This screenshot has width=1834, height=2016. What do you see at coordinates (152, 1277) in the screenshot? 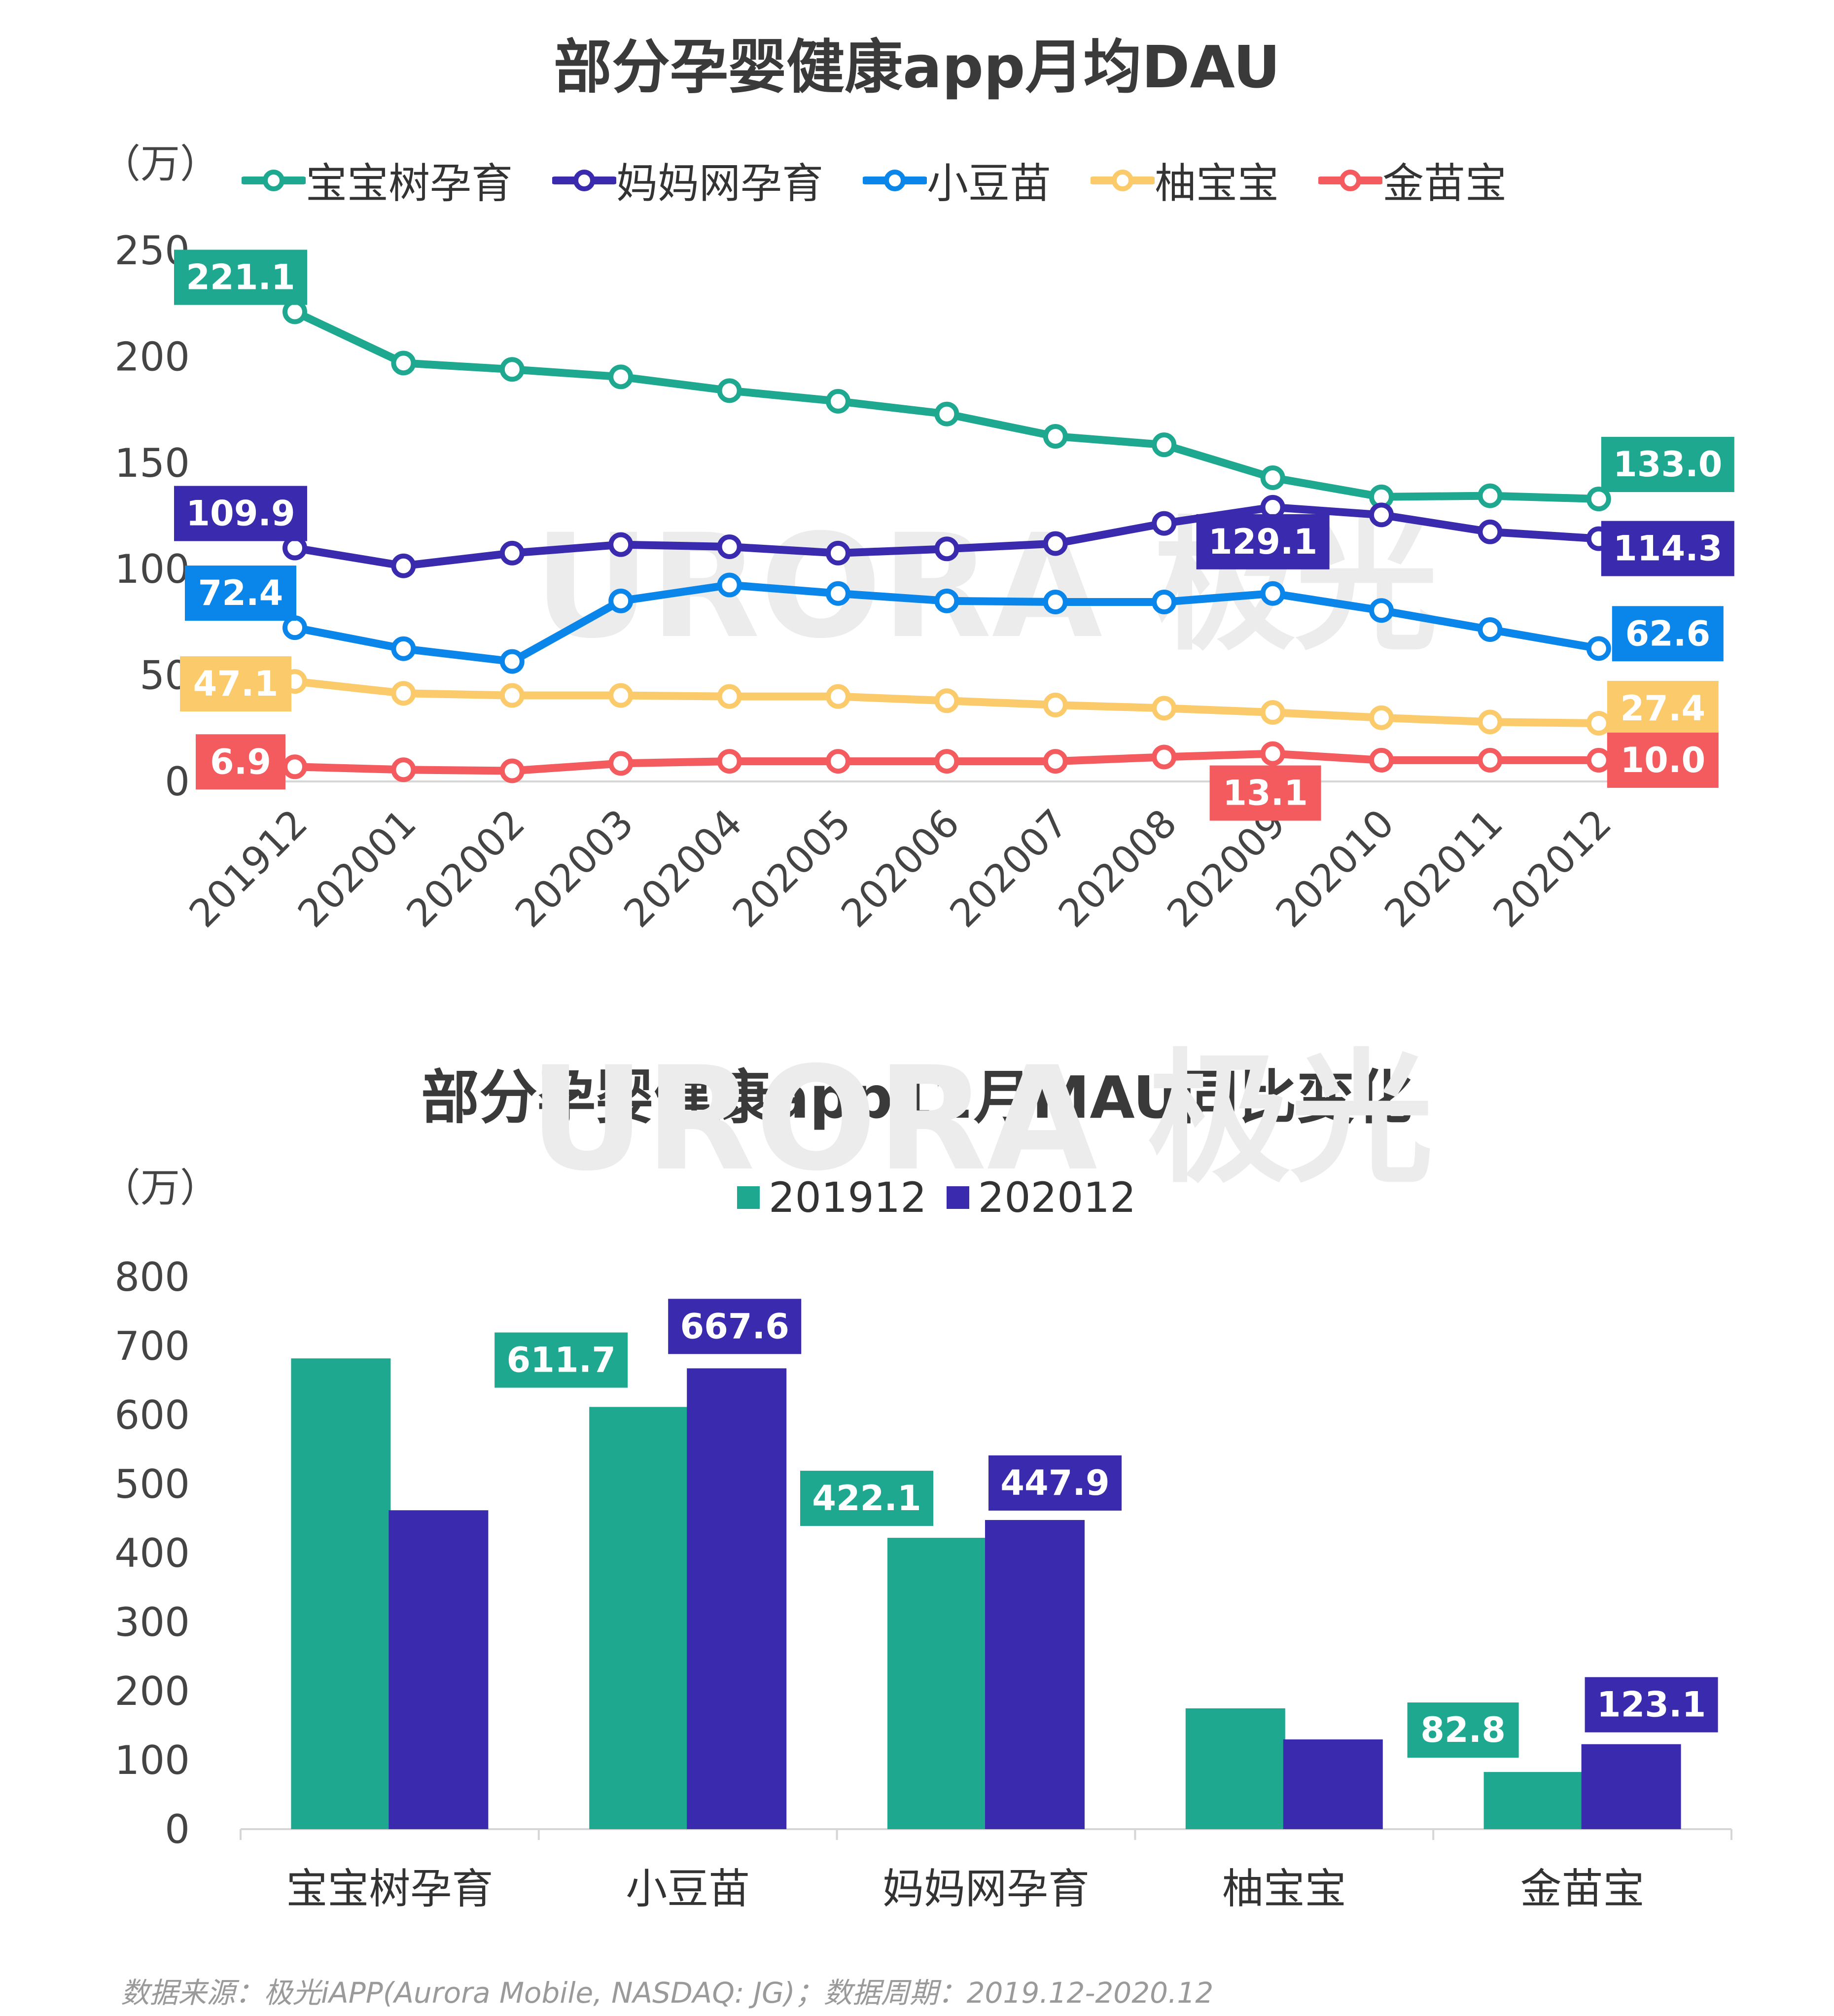
I see `y-tick-label: 800` at bounding box center [152, 1277].